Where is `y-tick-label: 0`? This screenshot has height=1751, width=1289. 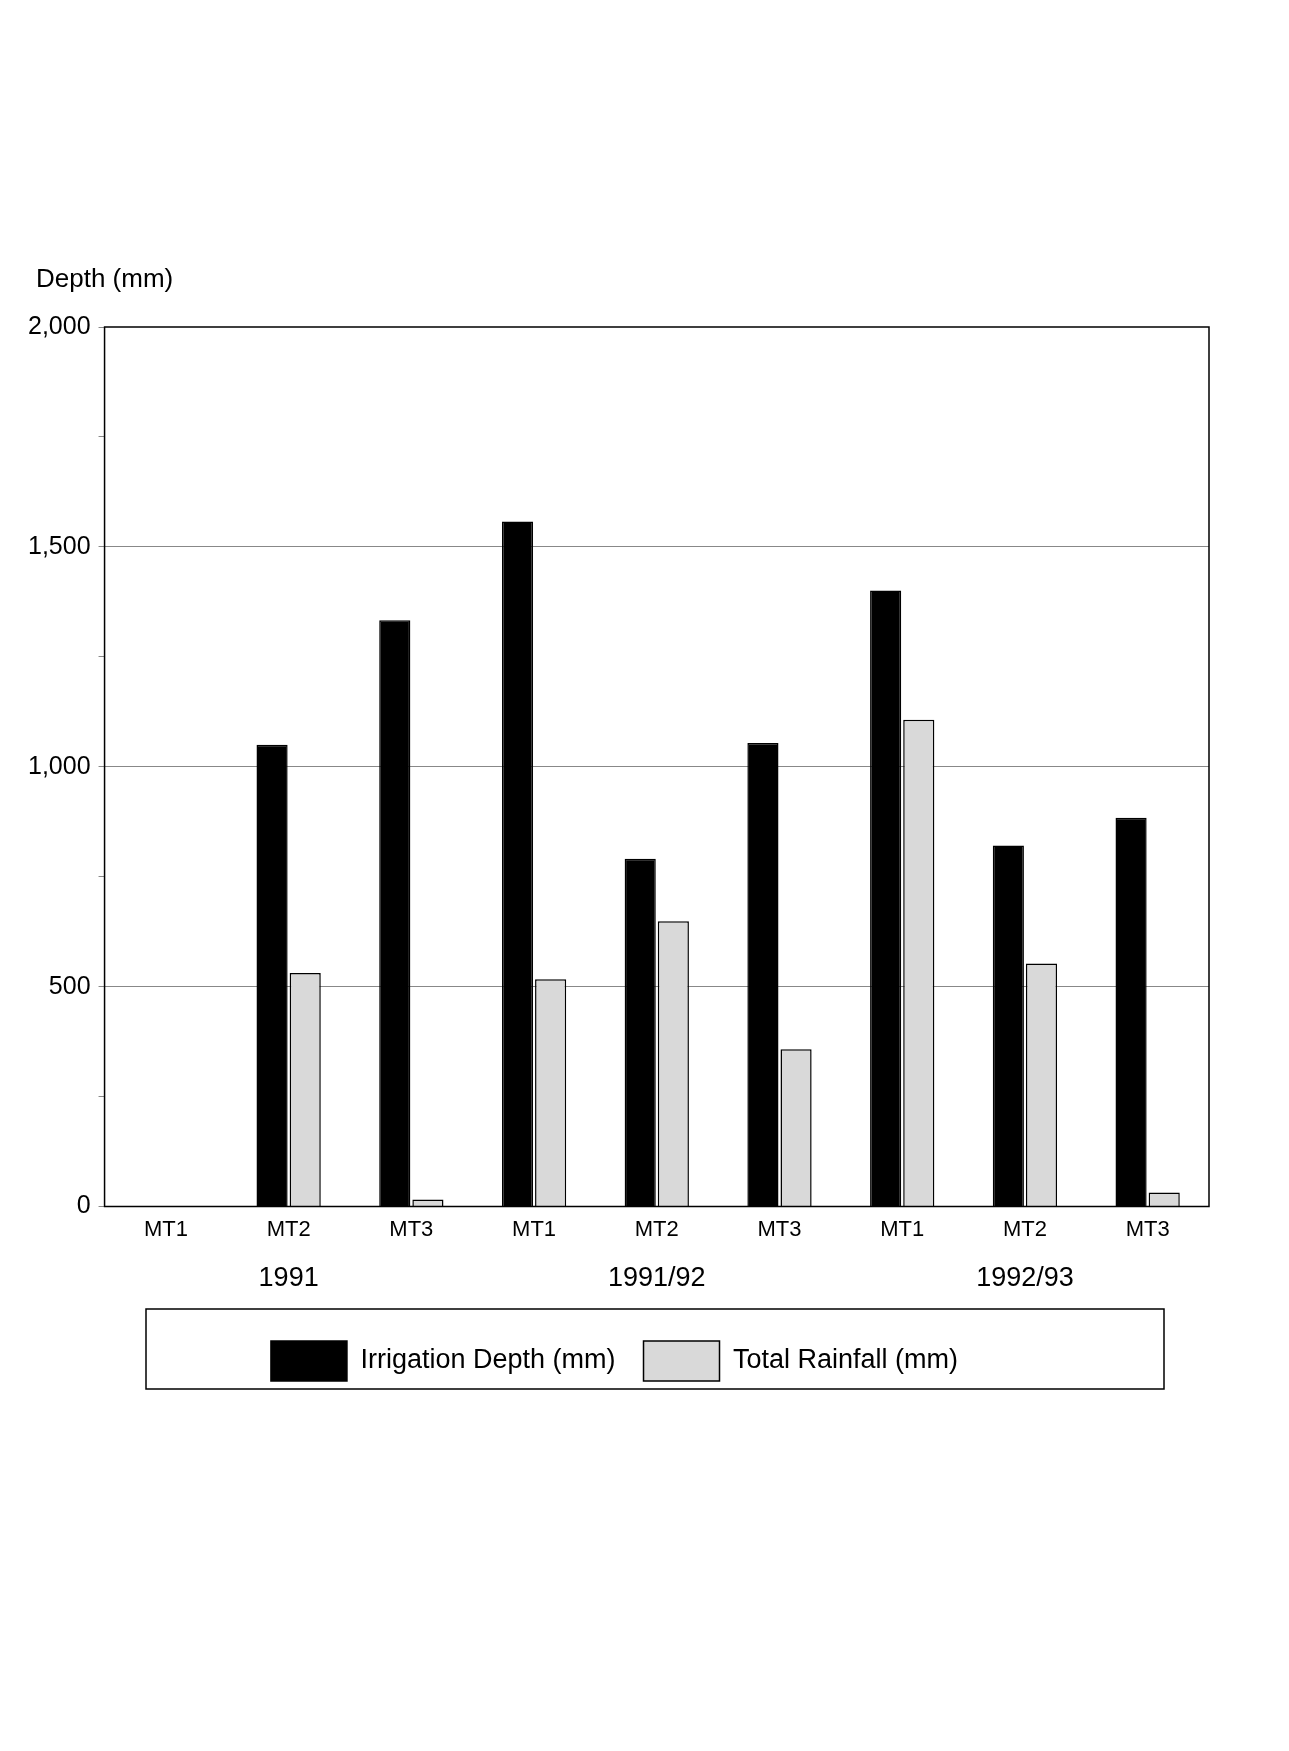 y-tick-label: 0 is located at coordinates (83, 1204).